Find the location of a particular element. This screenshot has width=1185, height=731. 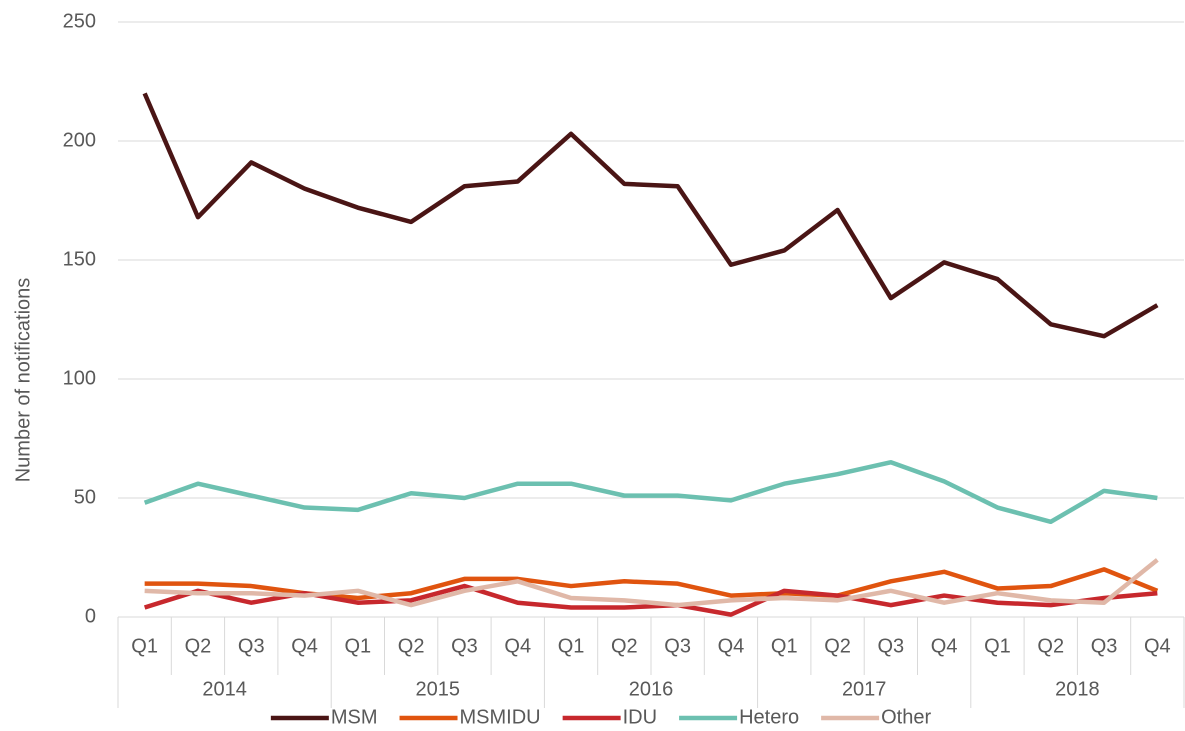

legend-label: MSM is located at coordinates (354, 717).